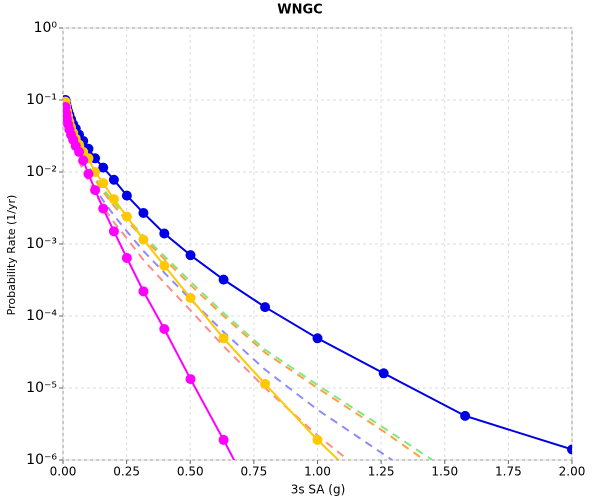  I want to click on x-tick-label: 1.00, so click(317, 472).